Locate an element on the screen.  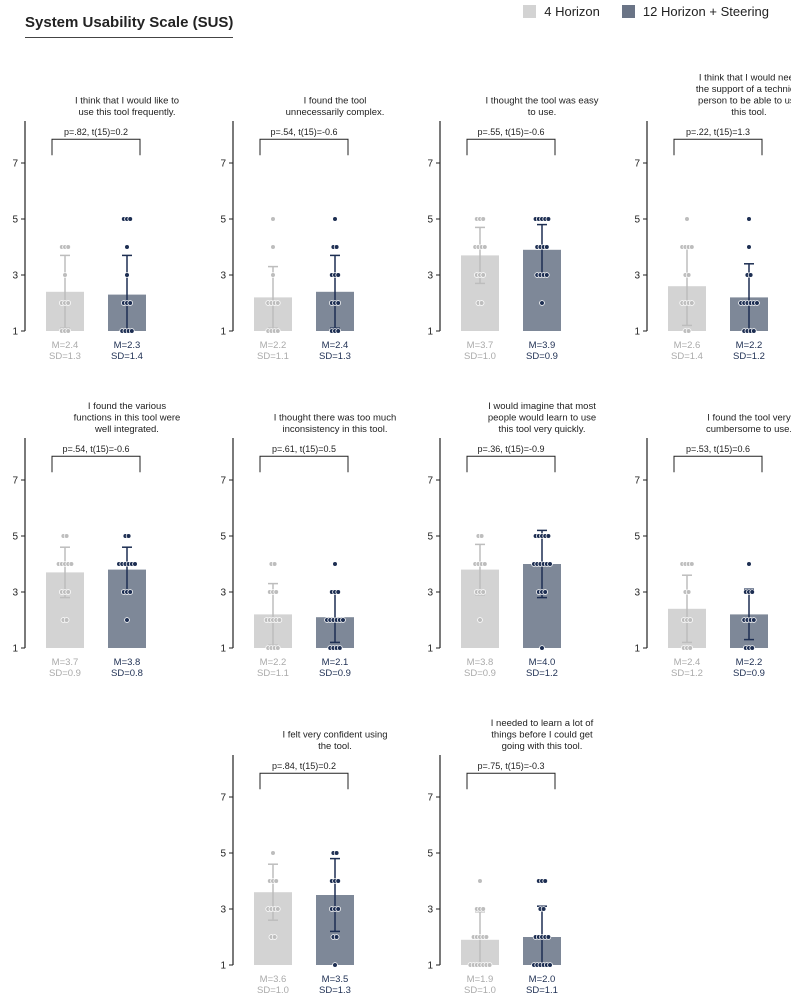
mean-label: M=2.1 is located at coordinates (335, 662).